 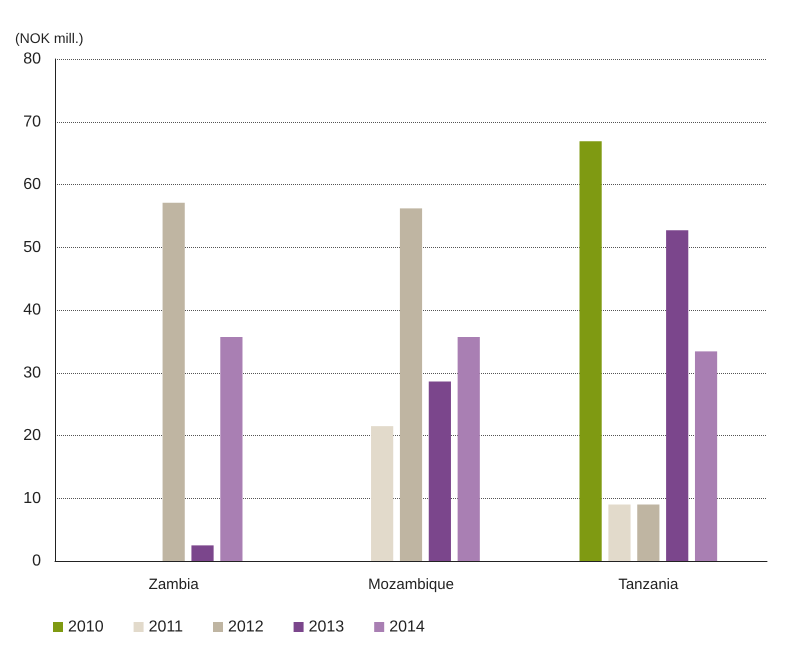 What do you see at coordinates (32, 435) in the screenshot?
I see `y-tick-label: 20` at bounding box center [32, 435].